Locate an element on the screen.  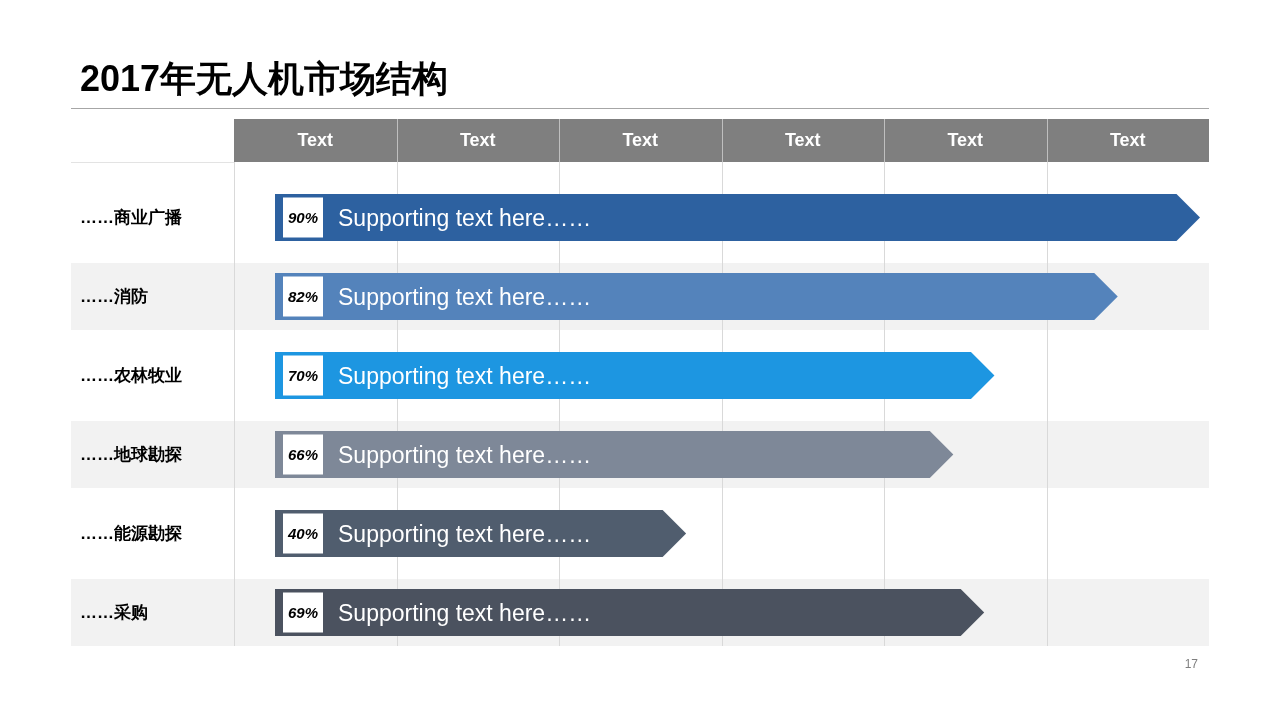
y-tick-label: ……商业广播 is located at coordinates (131, 217).